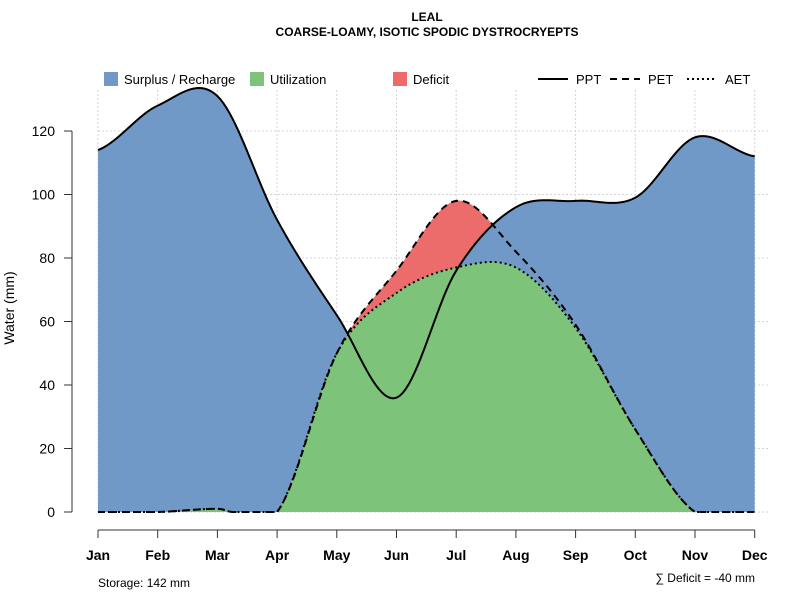 The width and height of the screenshot is (800, 600). I want to click on x-tick-label-aug: Aug, so click(515, 555).